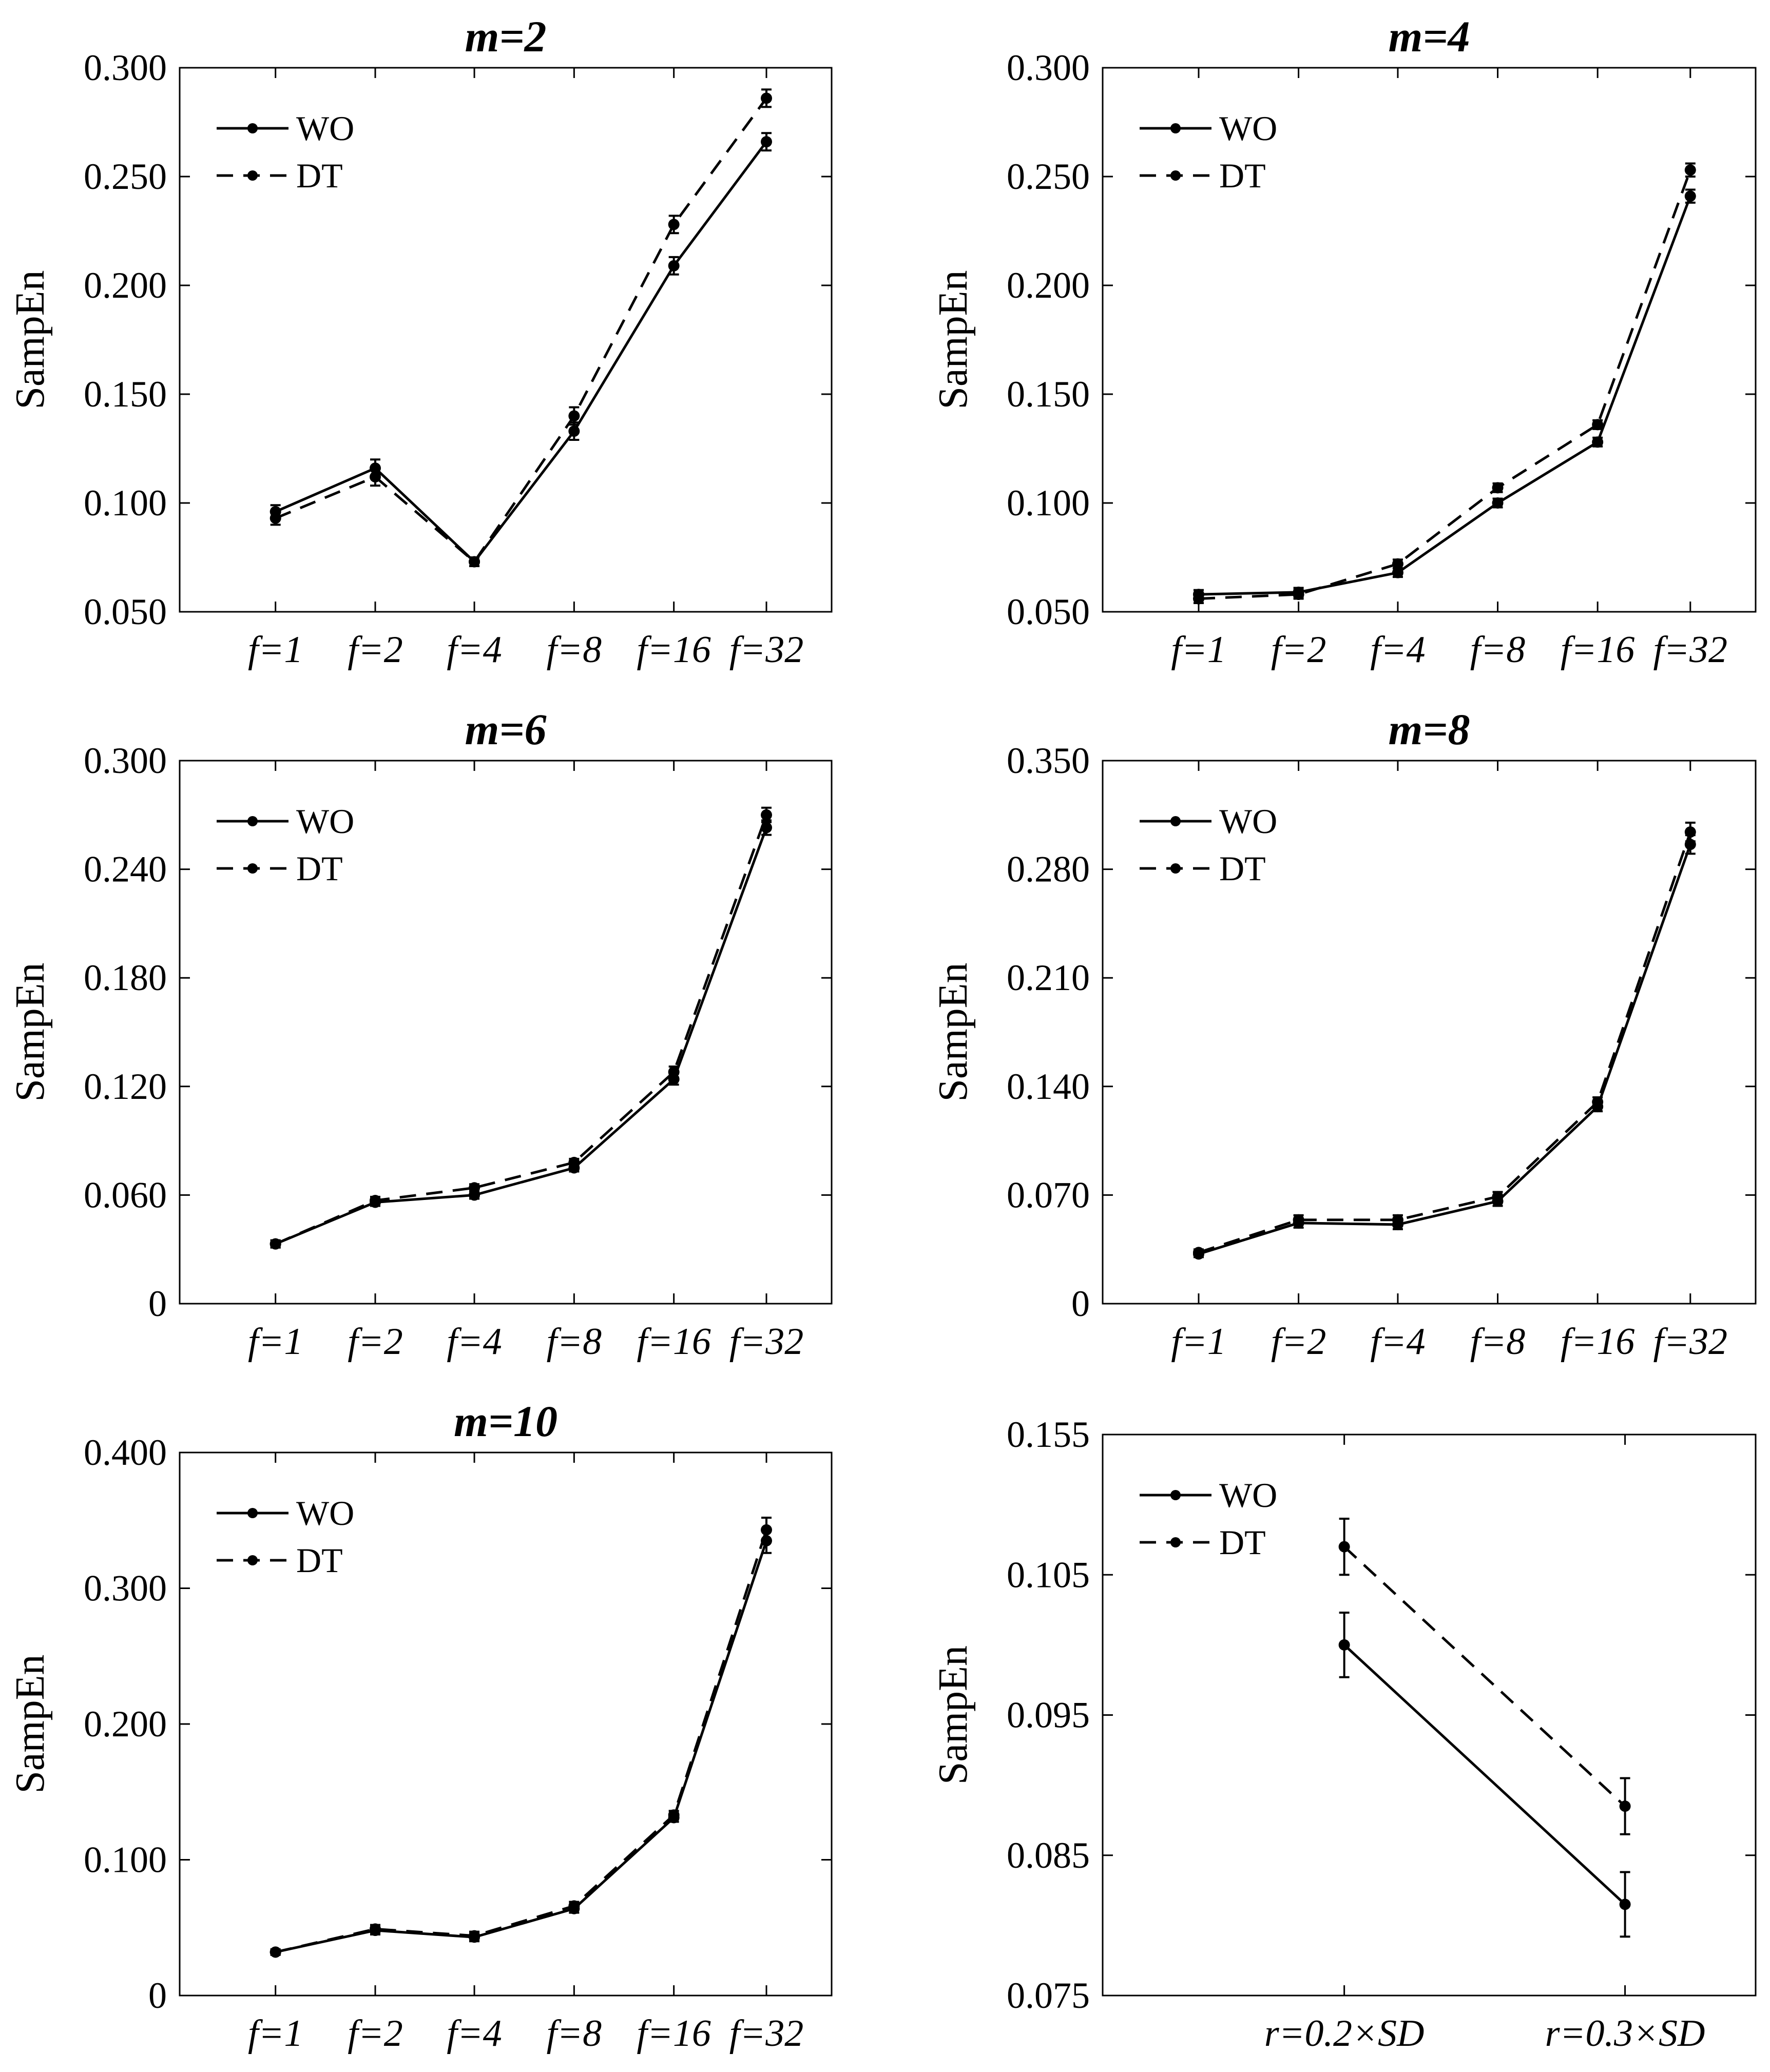 The height and width of the screenshot is (2072, 1770). What do you see at coordinates (158, 1304) in the screenshot?
I see `y-tick-label: 0` at bounding box center [158, 1304].